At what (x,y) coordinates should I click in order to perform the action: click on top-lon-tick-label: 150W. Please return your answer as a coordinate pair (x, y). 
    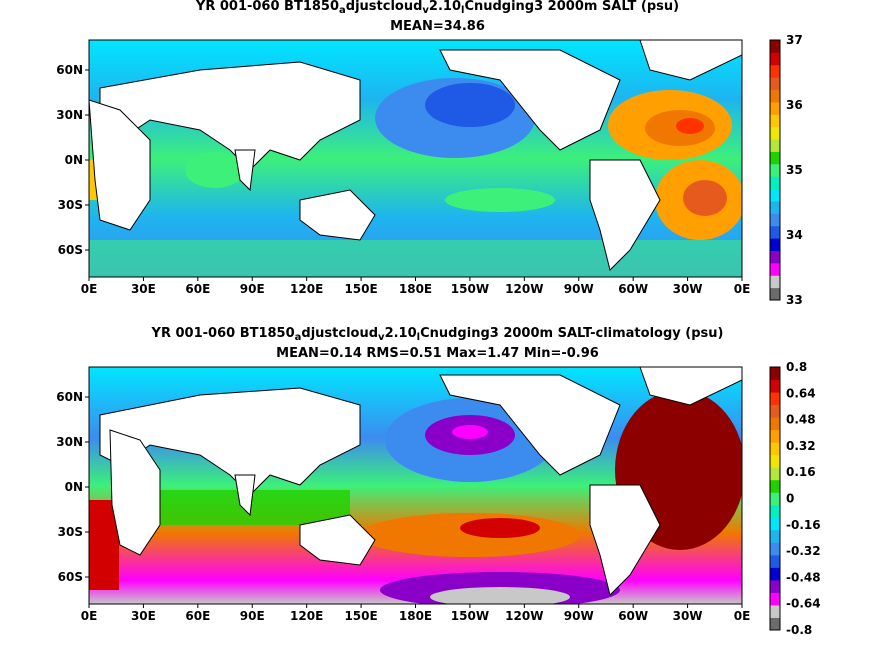
    Looking at the image, I should click on (470, 289).